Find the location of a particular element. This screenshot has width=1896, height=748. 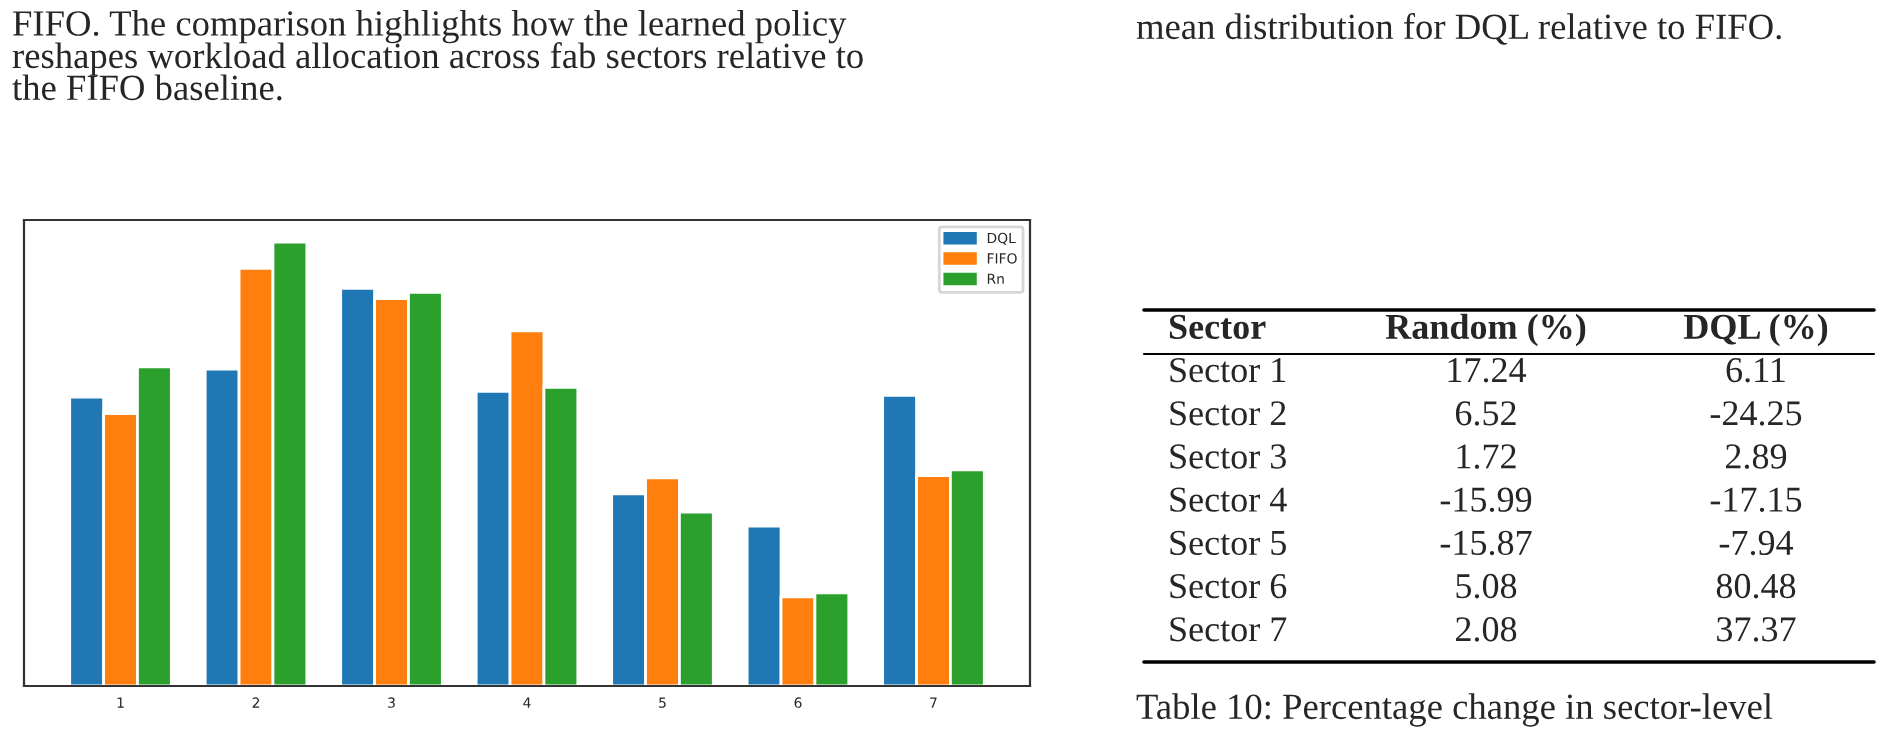

category-label: Sector 1 is located at coordinates (1228, 370).